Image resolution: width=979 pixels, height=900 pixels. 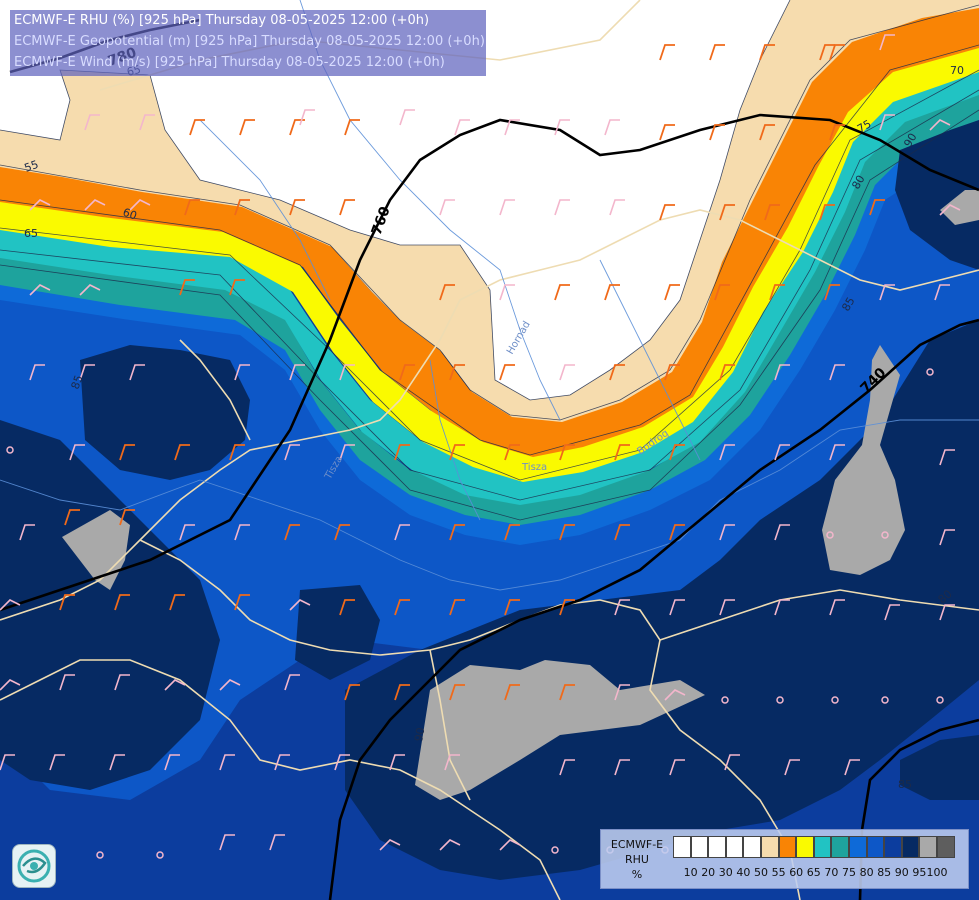 What do you see at coordinates (919, 872) in the screenshot?
I see `legend-tick-95: 95` at bounding box center [919, 872].